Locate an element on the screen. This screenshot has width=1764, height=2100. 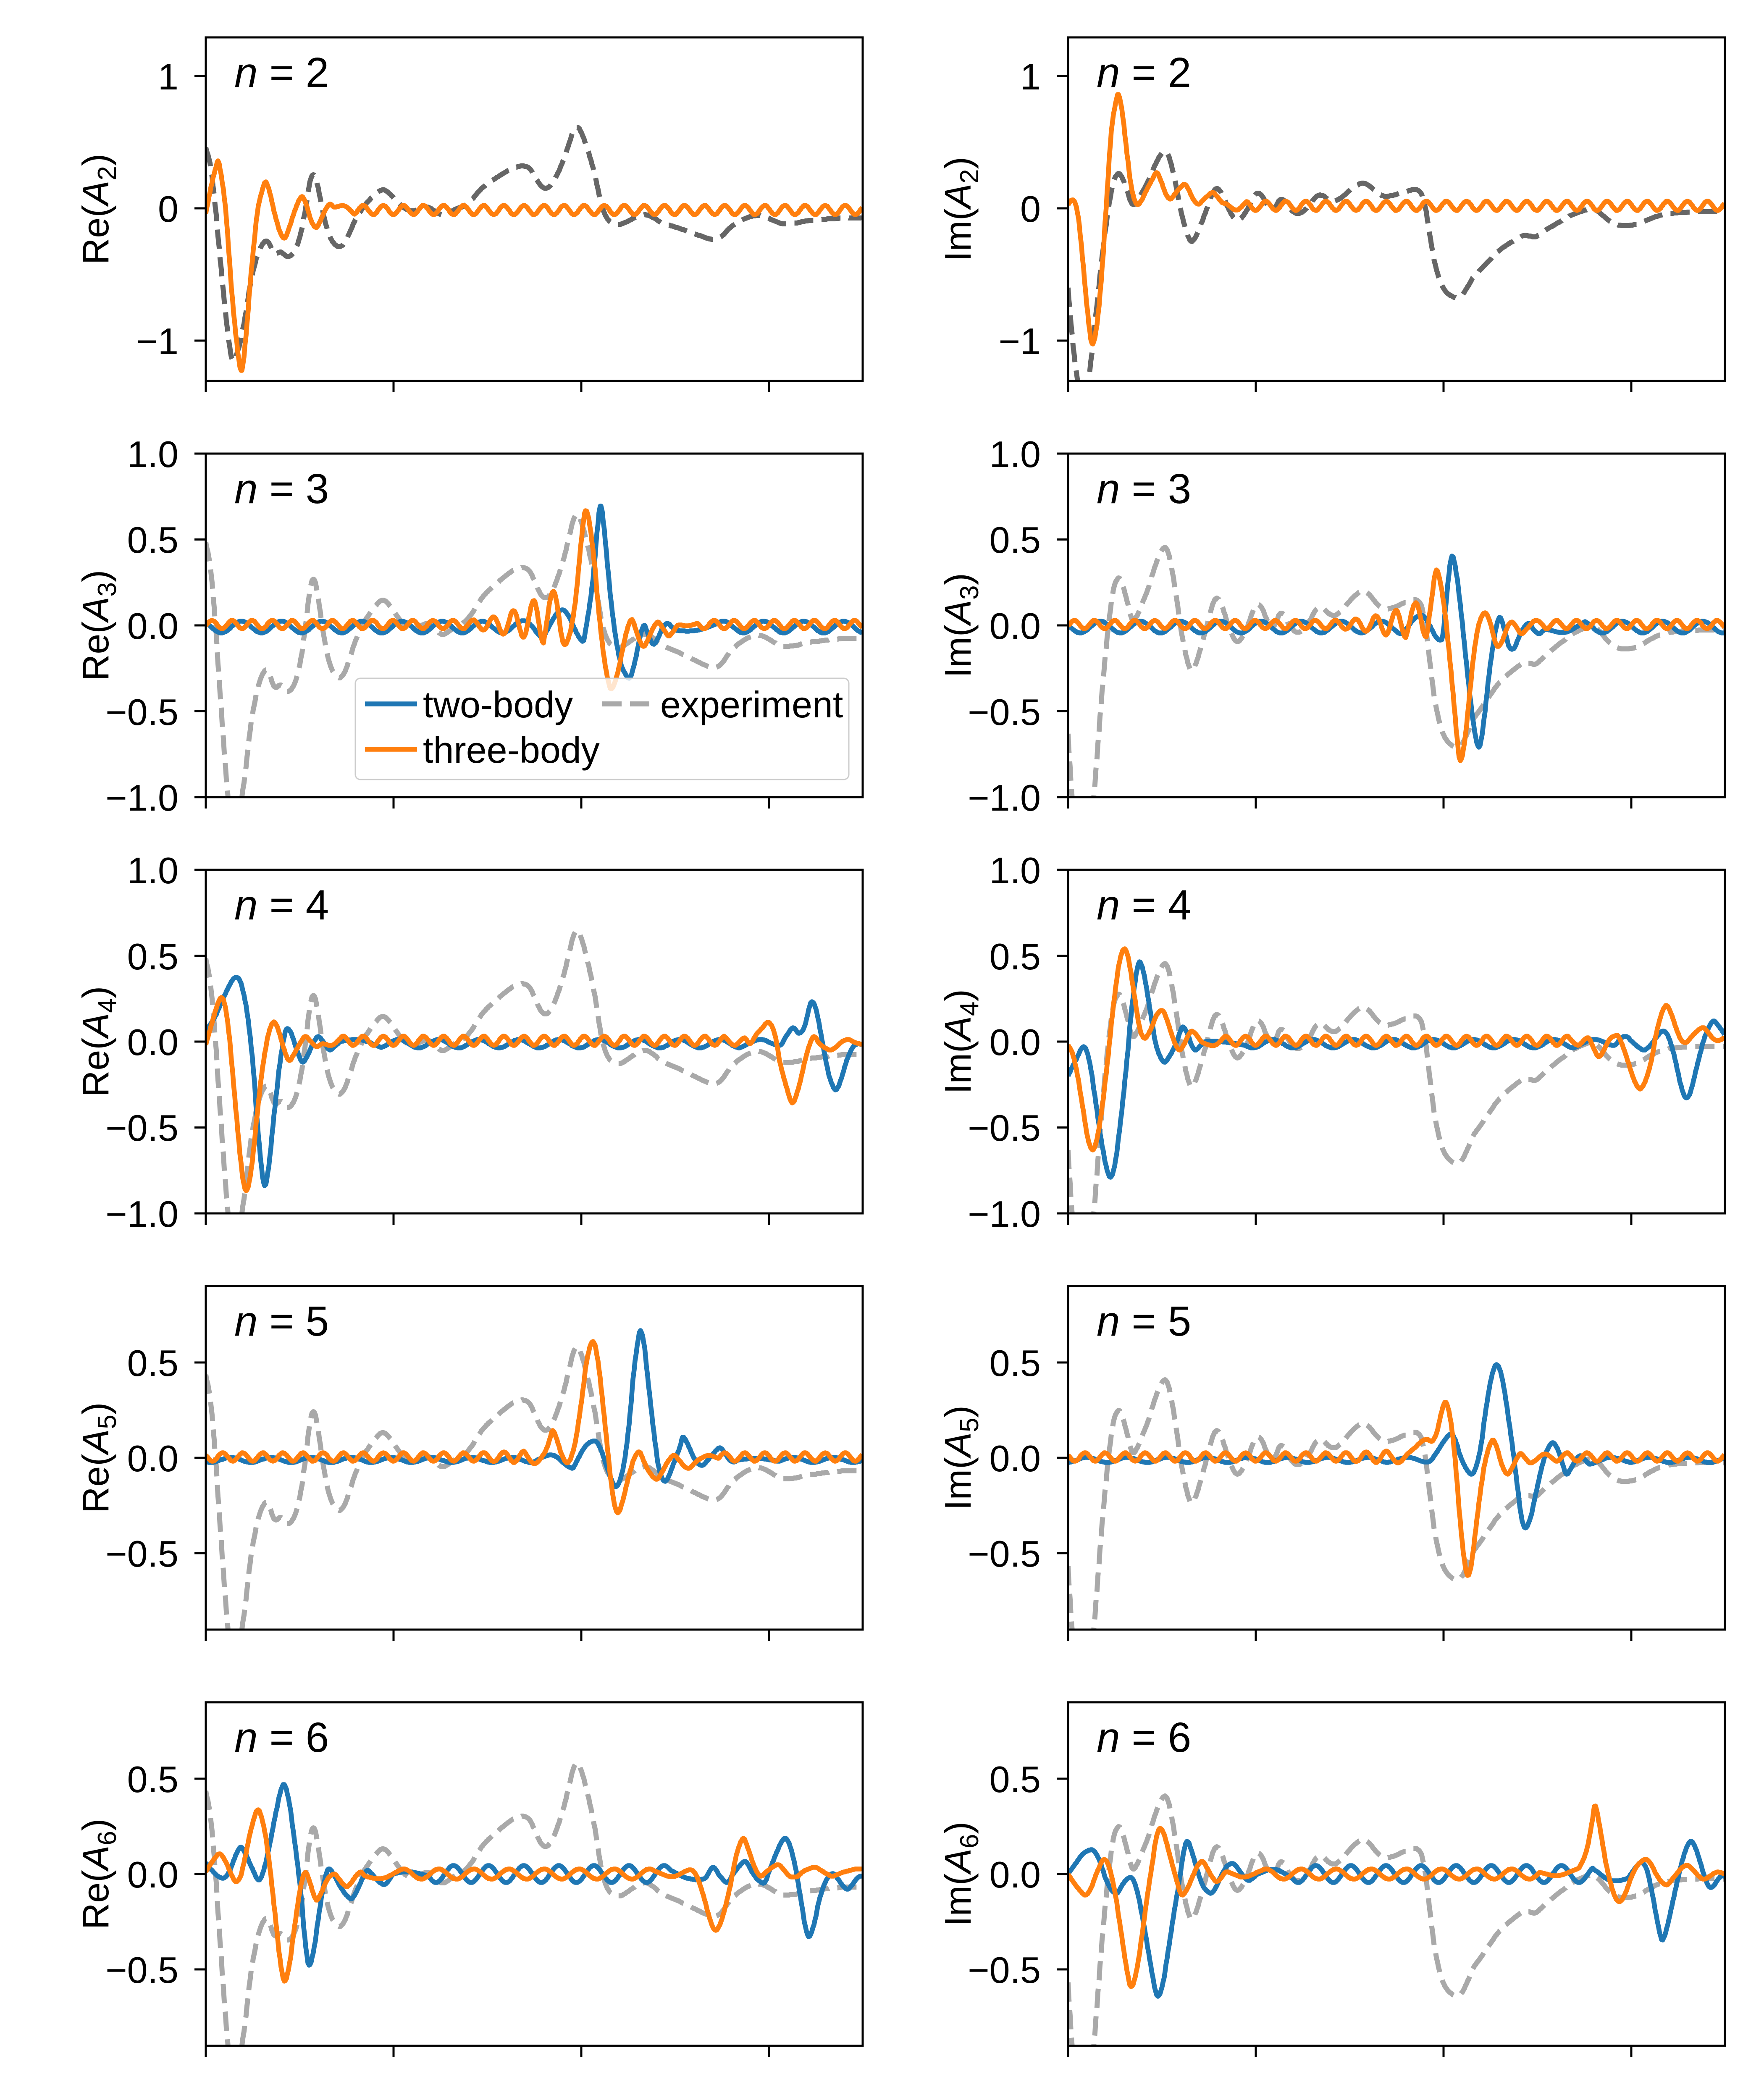
svg-text: Im(A6) is located at coordinates (960, 1874).